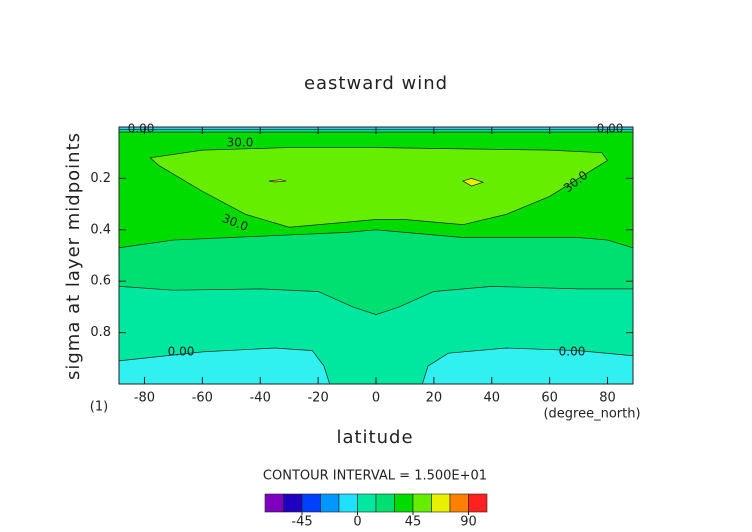  I want to click on y-tick-label: 0.6, so click(100, 281).